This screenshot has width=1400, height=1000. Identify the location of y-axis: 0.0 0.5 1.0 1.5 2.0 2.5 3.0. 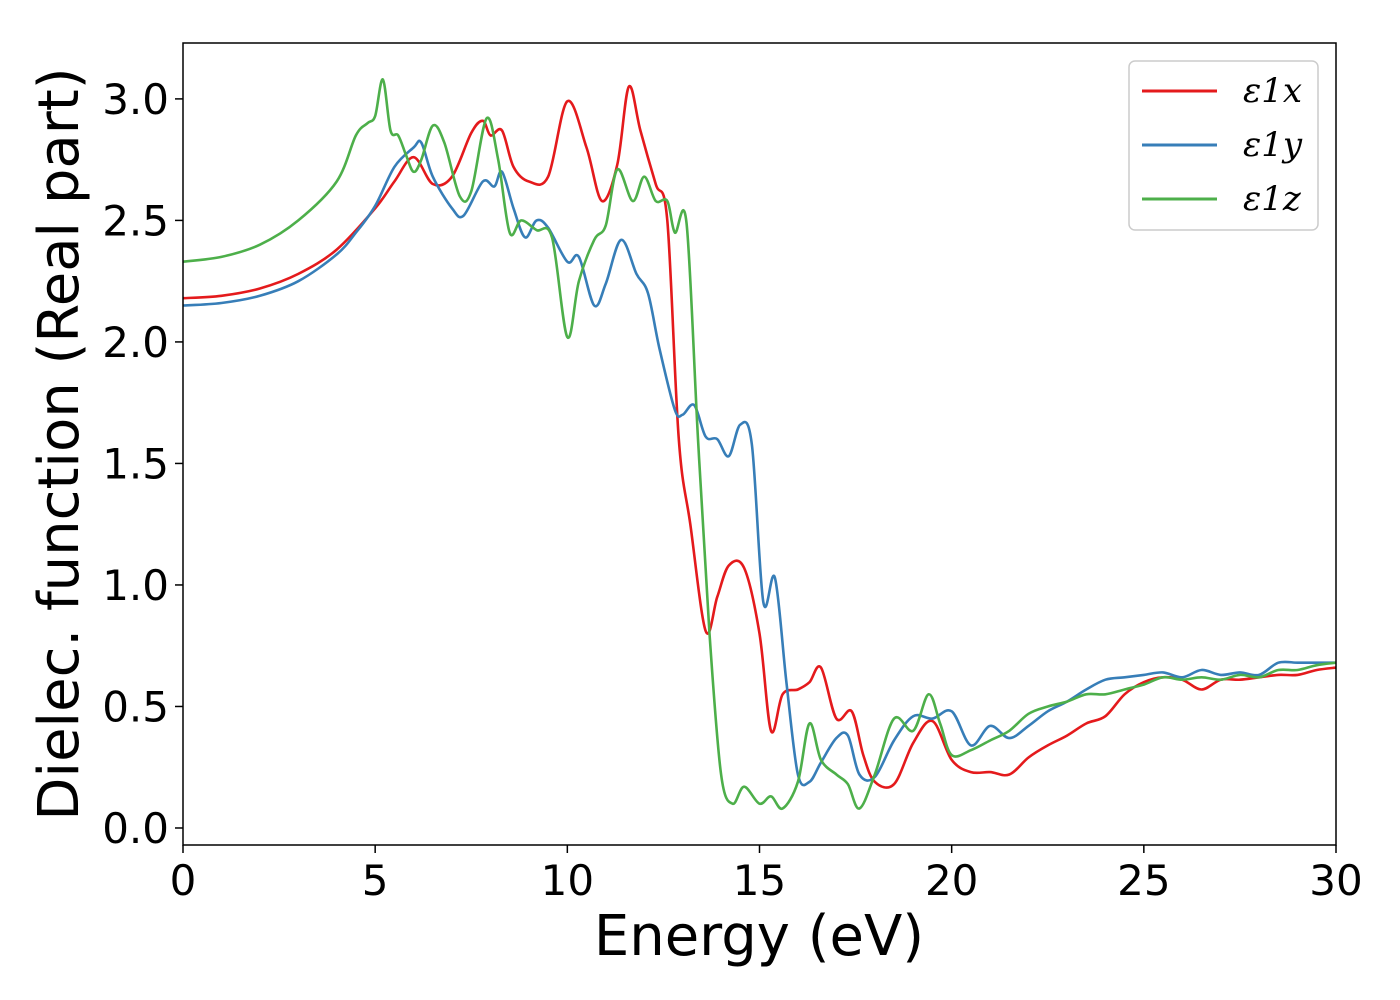
(142, 464).